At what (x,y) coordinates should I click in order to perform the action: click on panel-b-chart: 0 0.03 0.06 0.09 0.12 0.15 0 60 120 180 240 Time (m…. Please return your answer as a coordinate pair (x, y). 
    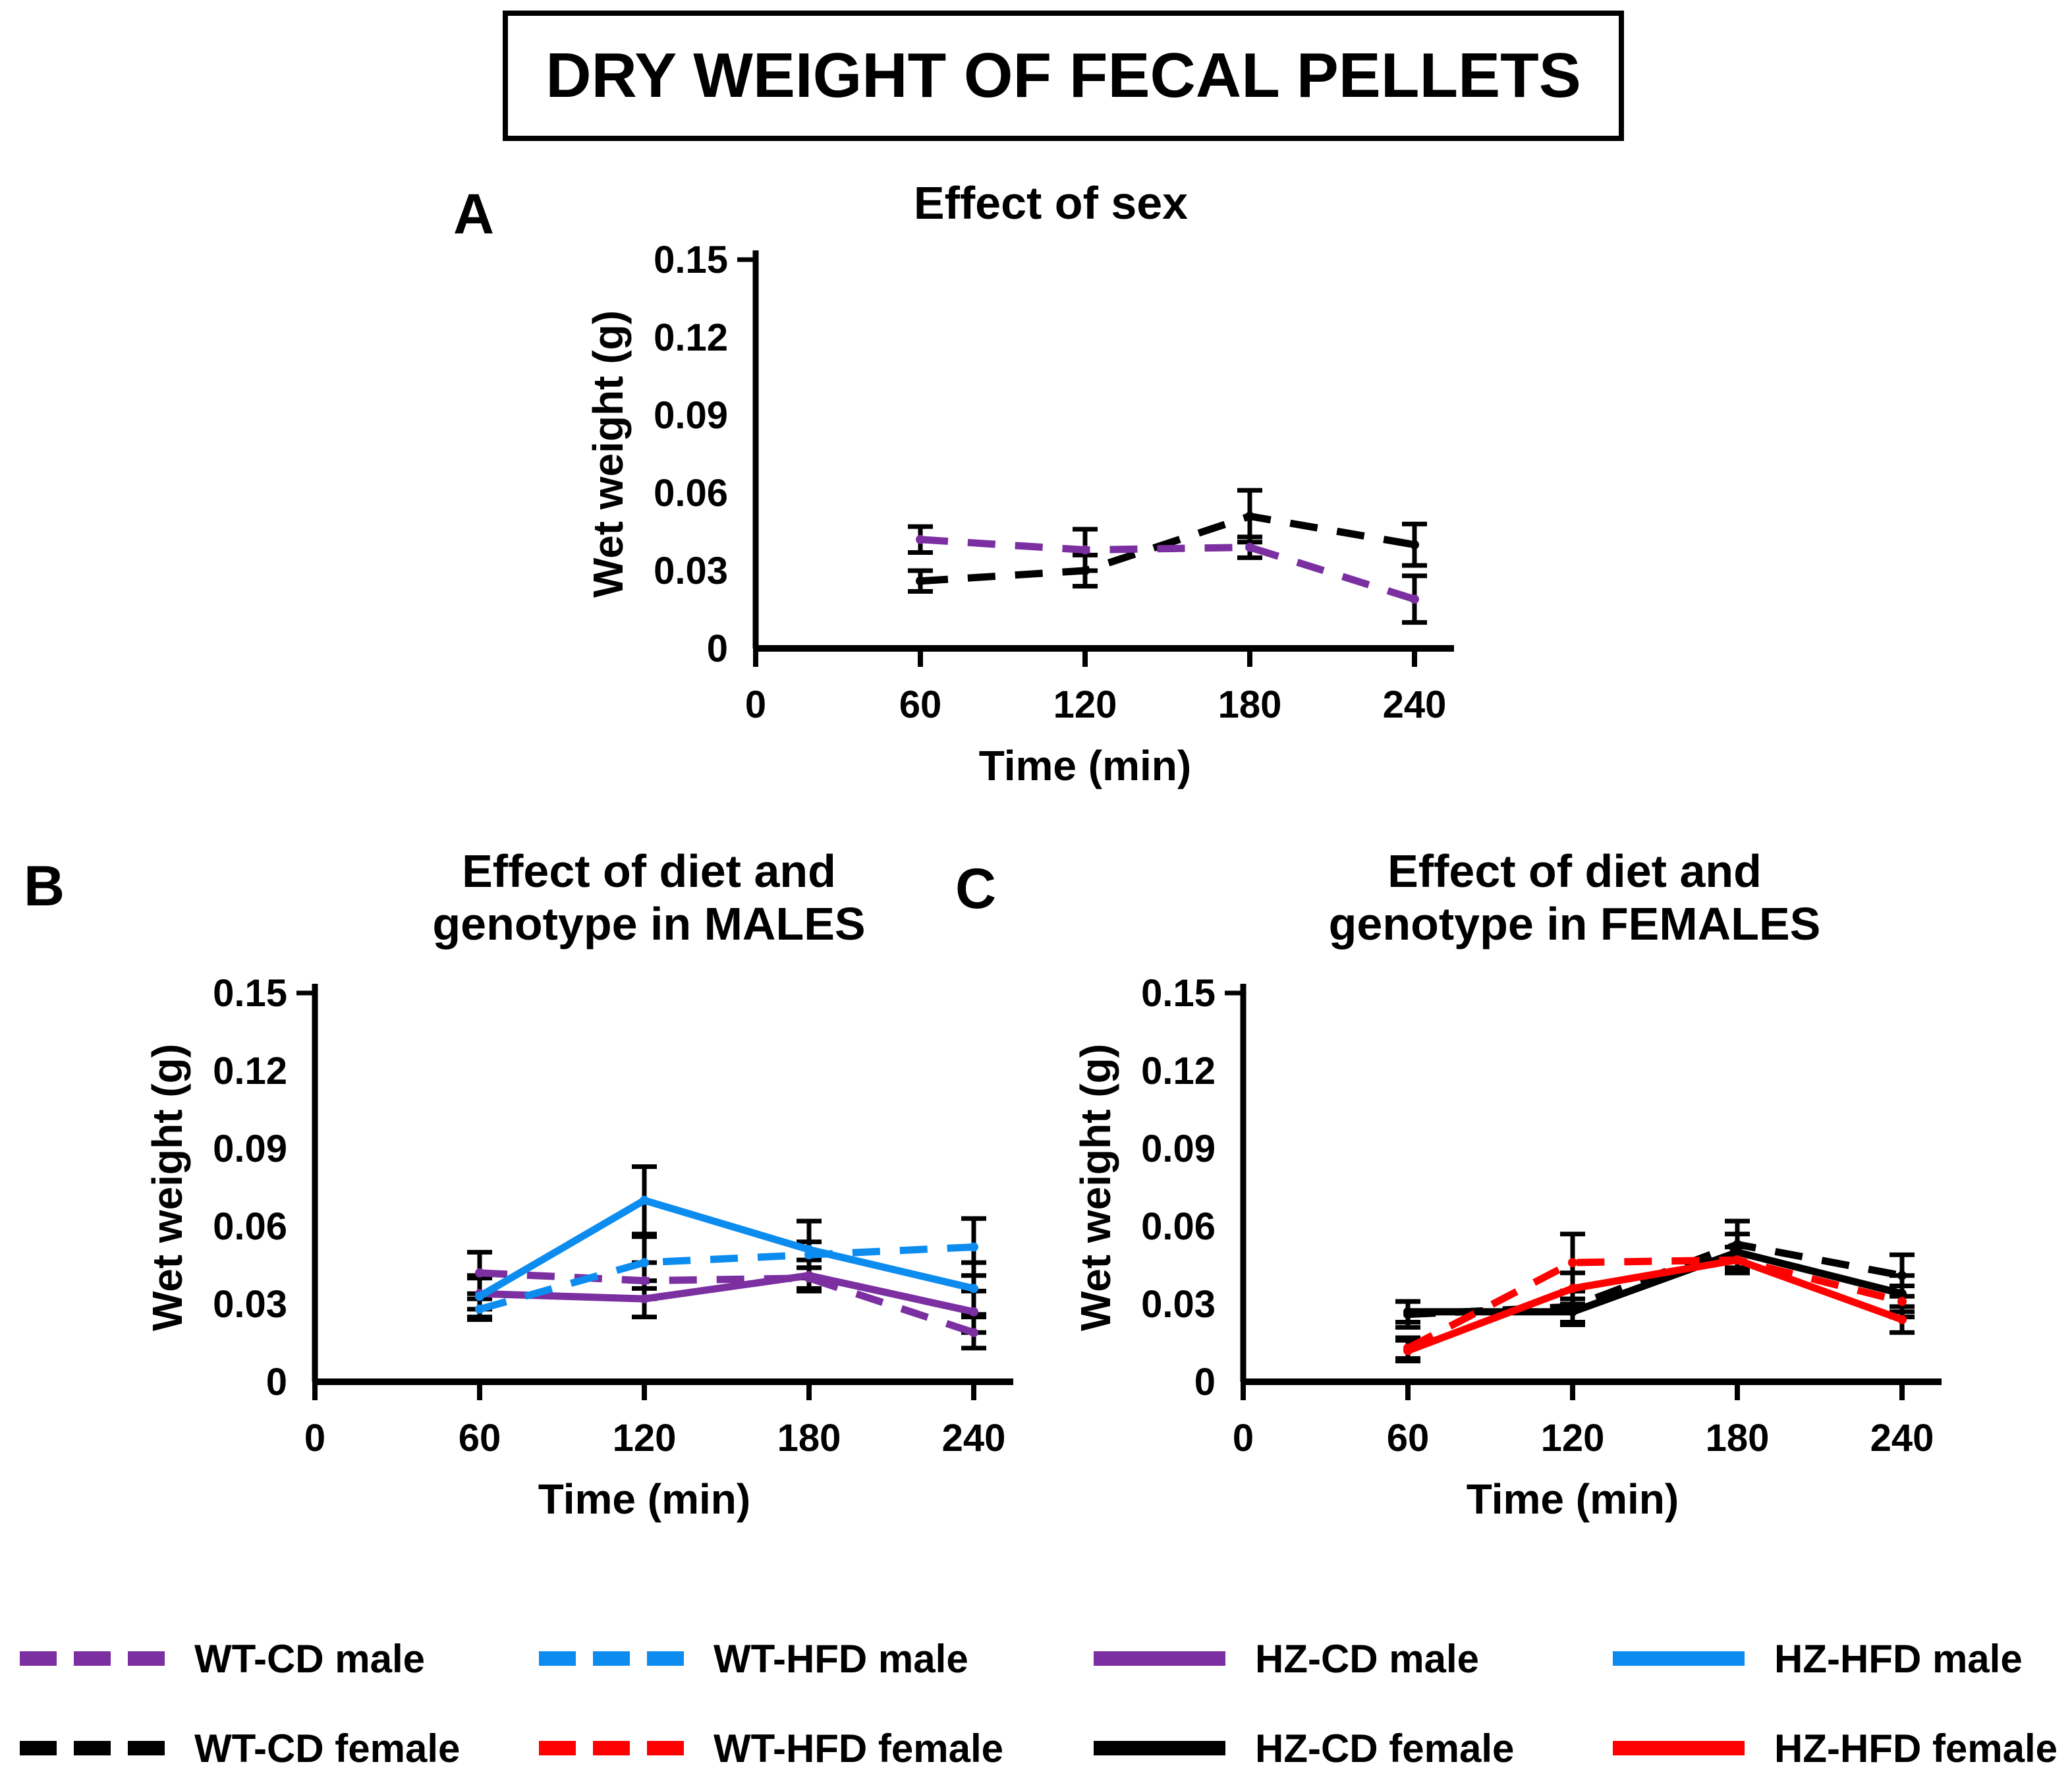
    Looking at the image, I should click on (578, 1247).